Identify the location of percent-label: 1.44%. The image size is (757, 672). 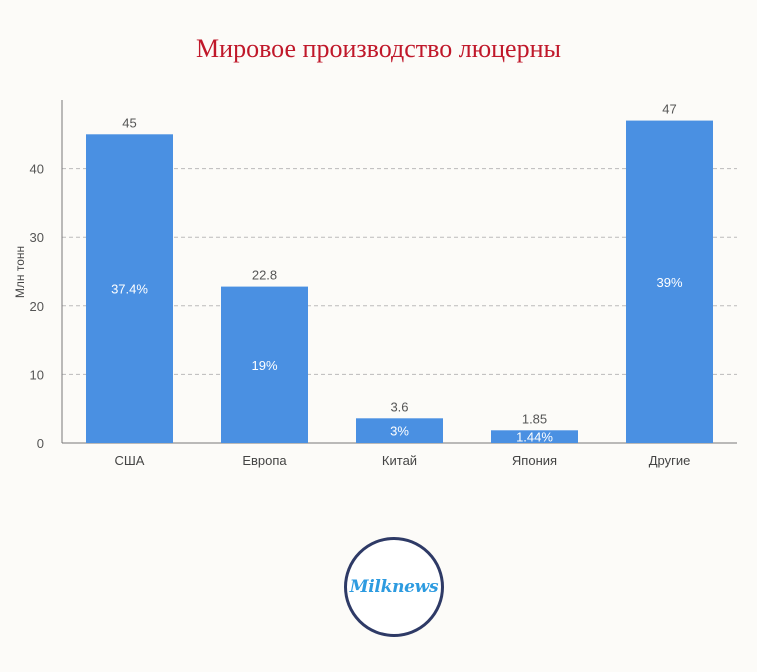
(534, 437).